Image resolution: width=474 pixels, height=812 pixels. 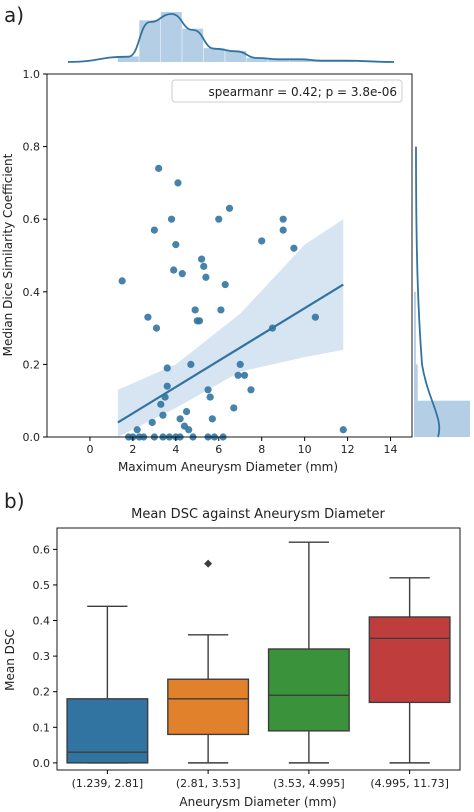 I want to click on right-marginal-histogram, so click(x=442, y=292).